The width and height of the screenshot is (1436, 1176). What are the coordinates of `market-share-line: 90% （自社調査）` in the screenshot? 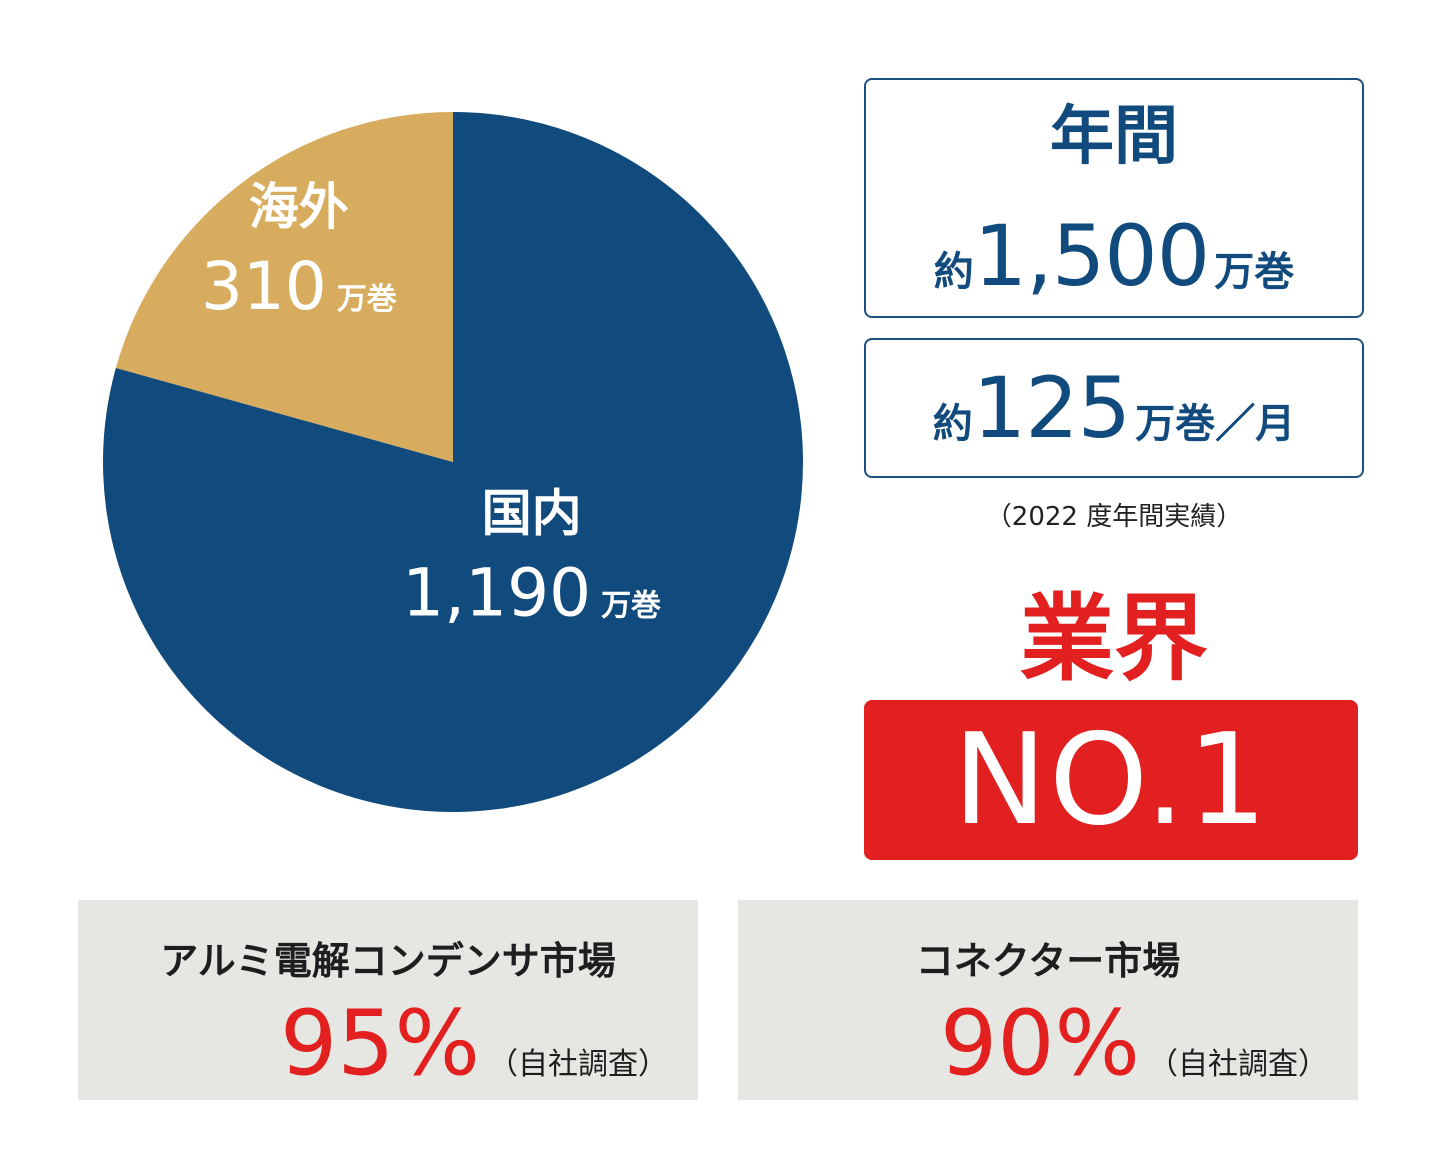 It's located at (1134, 1056).